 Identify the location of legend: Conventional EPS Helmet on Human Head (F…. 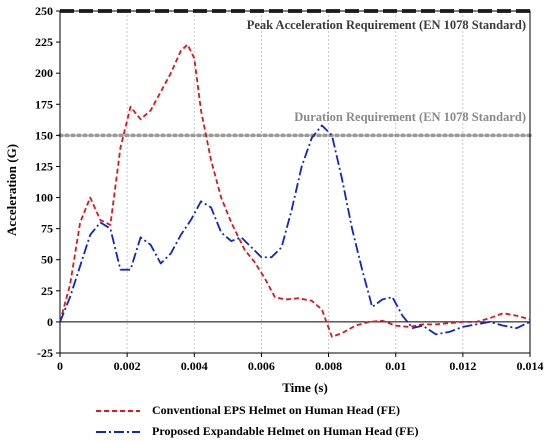
(306, 421).